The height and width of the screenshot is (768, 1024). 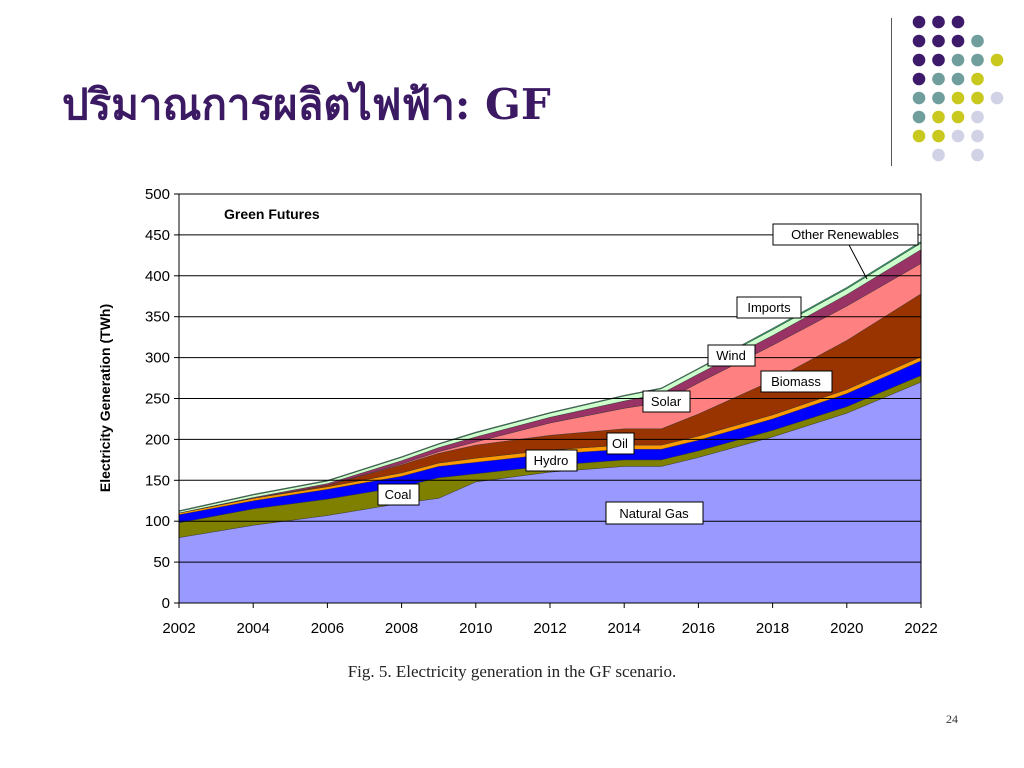 I want to click on label-imports: Imports, so click(x=769, y=307).